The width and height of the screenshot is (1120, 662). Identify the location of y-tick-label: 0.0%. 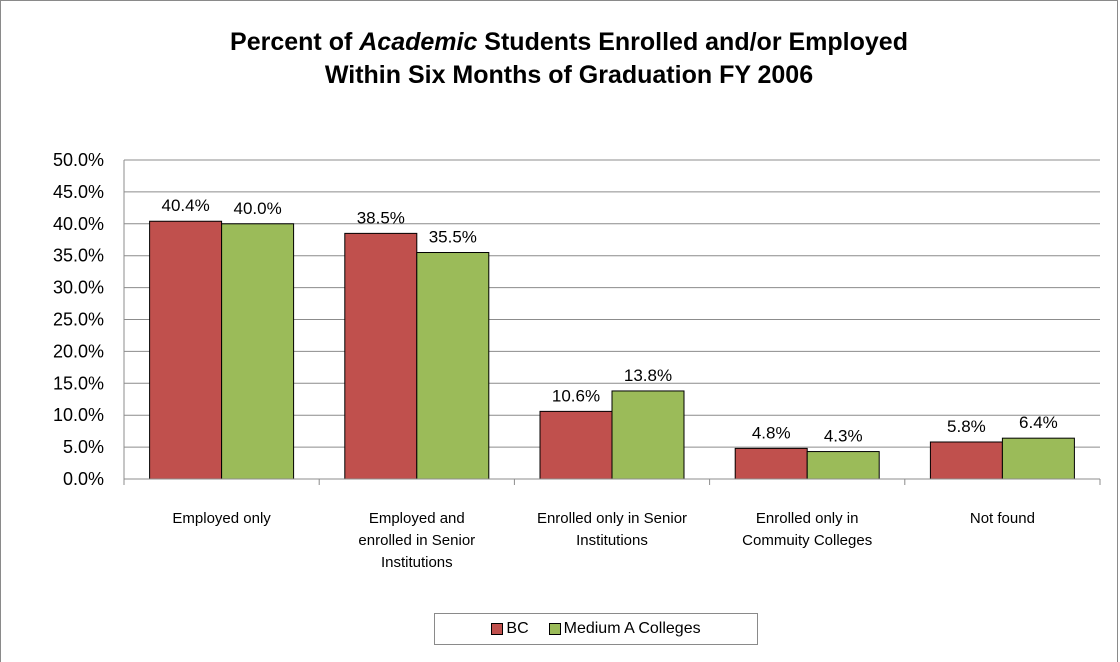
(83, 479).